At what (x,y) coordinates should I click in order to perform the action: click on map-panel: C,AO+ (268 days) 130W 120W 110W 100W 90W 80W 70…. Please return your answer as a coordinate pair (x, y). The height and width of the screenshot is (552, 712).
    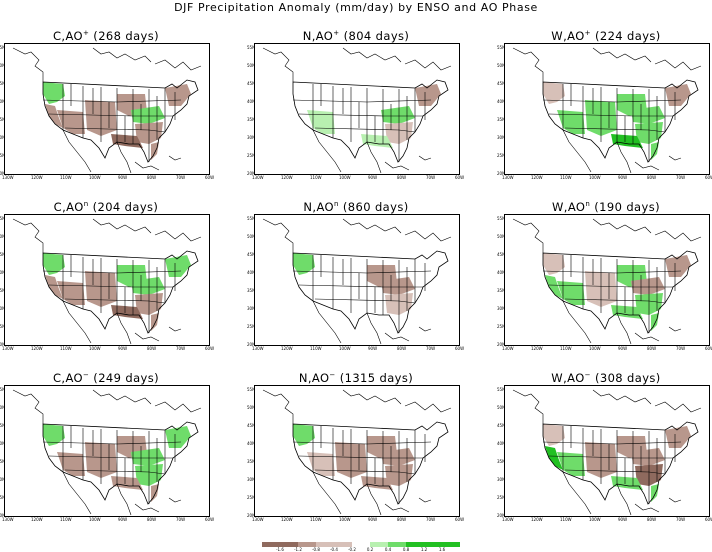
    Looking at the image, I should click on (107, 114).